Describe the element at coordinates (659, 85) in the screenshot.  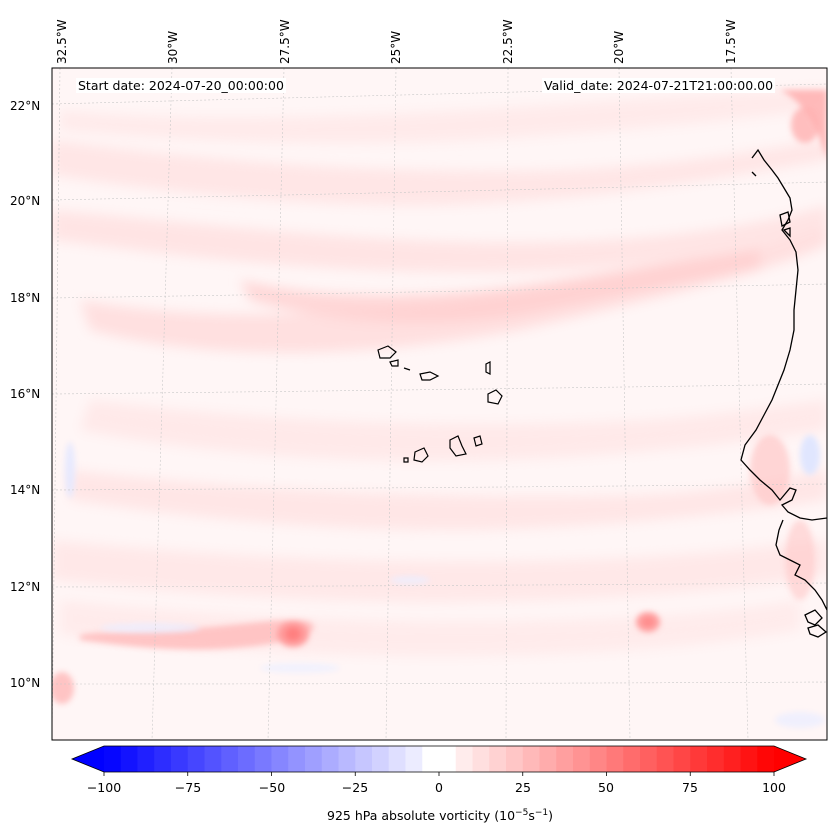
I see `valid-date-label: Valid_date: 2024-07-21T21:00:00.00` at that location.